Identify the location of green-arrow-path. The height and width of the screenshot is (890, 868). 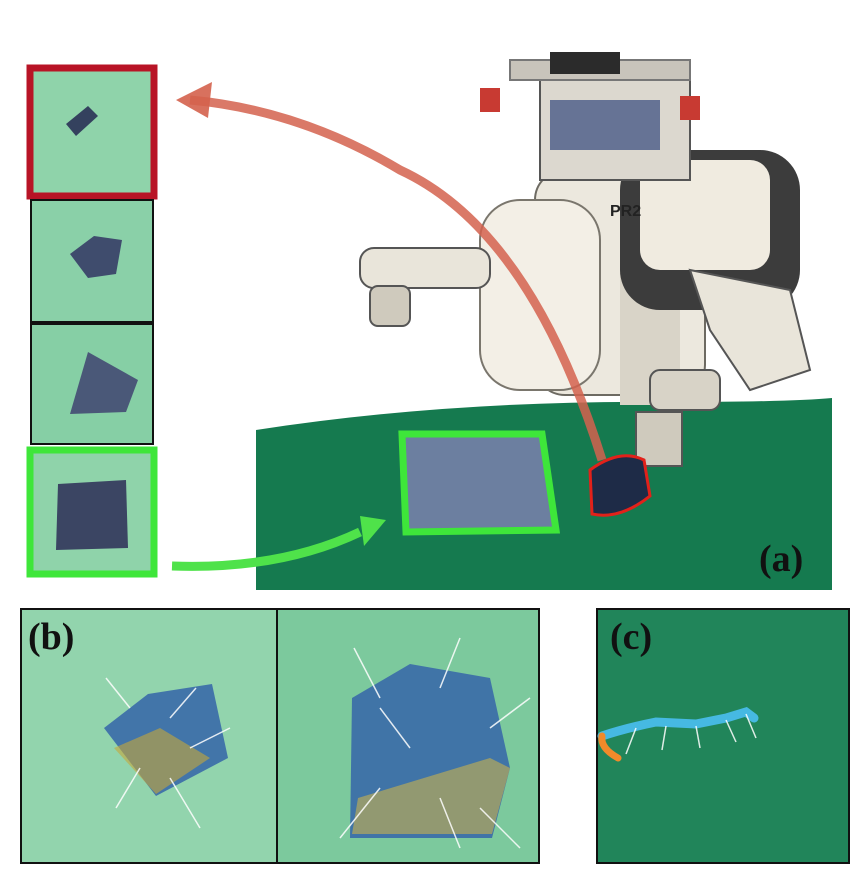
(266, 549).